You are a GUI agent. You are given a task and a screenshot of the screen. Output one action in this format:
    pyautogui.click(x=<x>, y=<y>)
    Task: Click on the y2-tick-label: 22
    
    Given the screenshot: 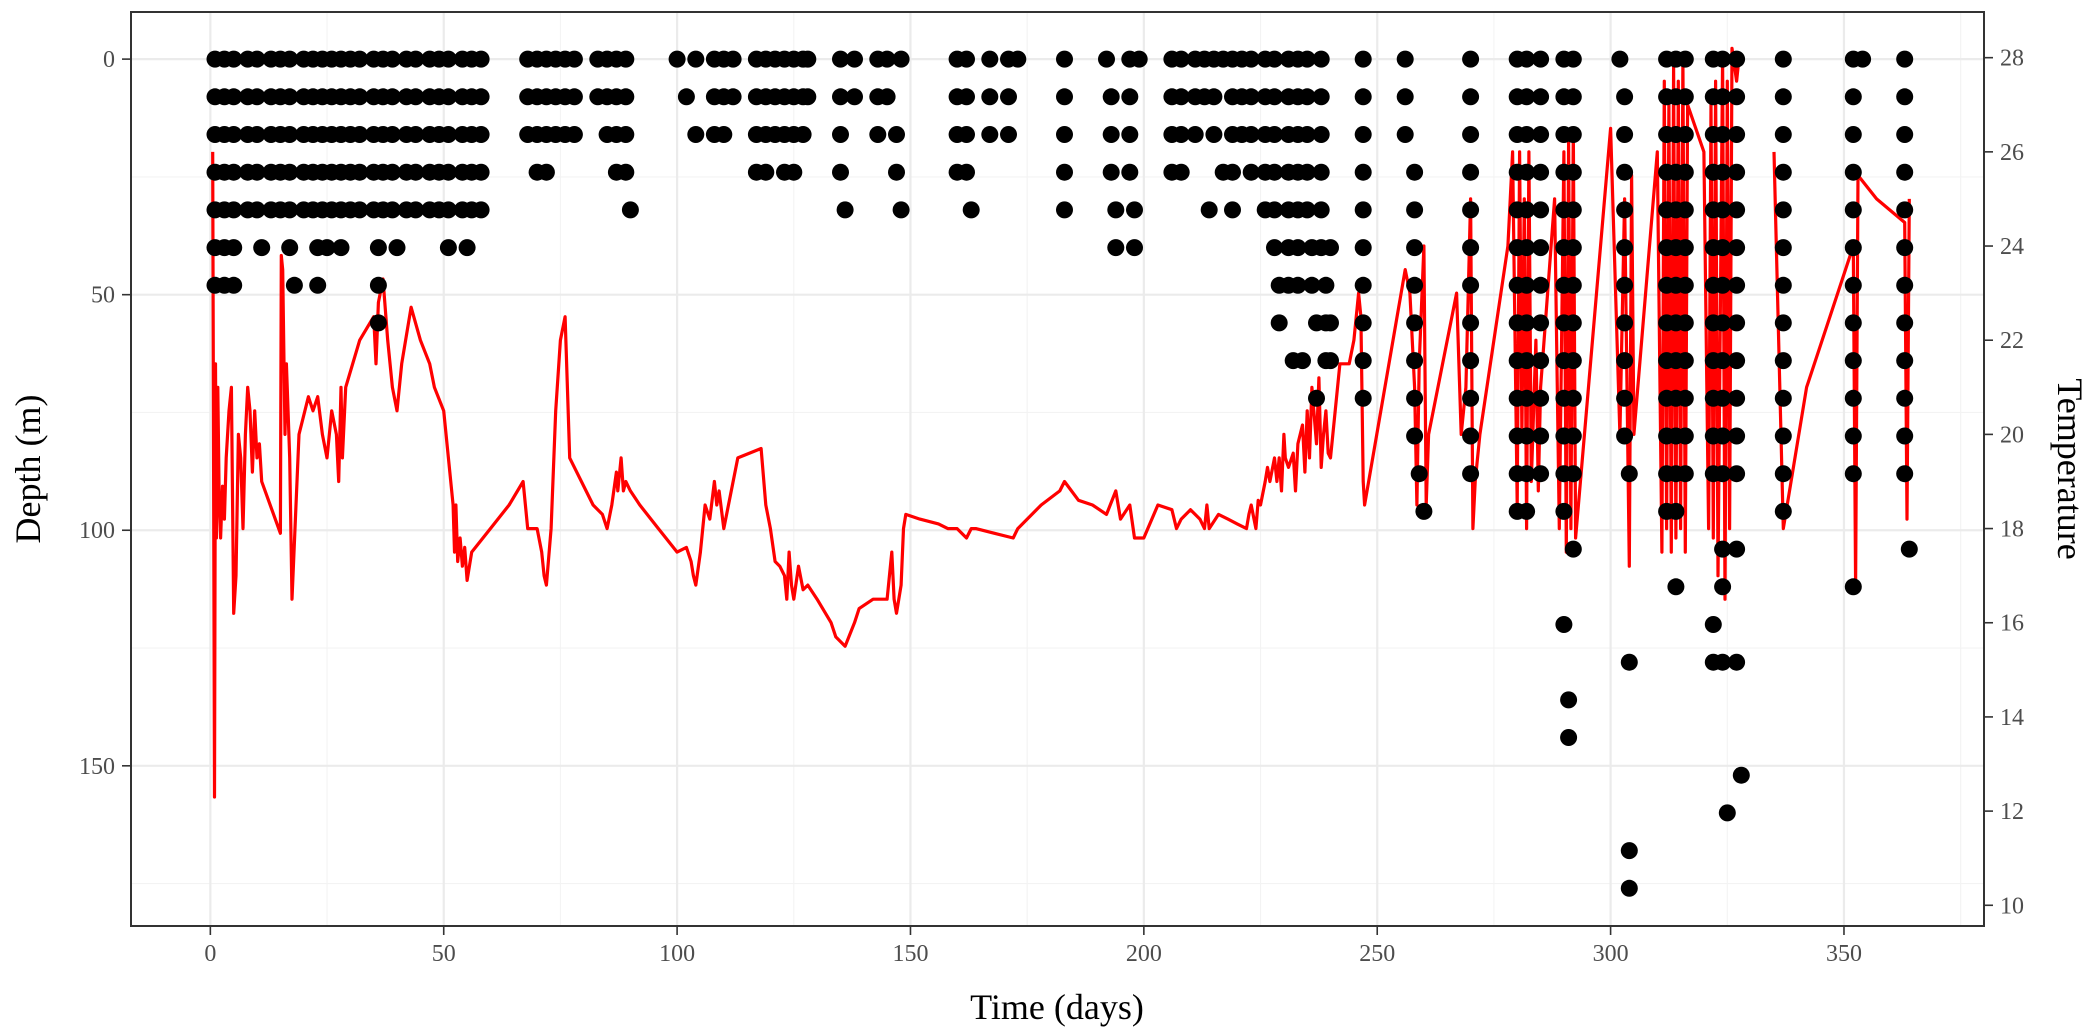 What is the action you would take?
    pyautogui.click(x=2012, y=341)
    